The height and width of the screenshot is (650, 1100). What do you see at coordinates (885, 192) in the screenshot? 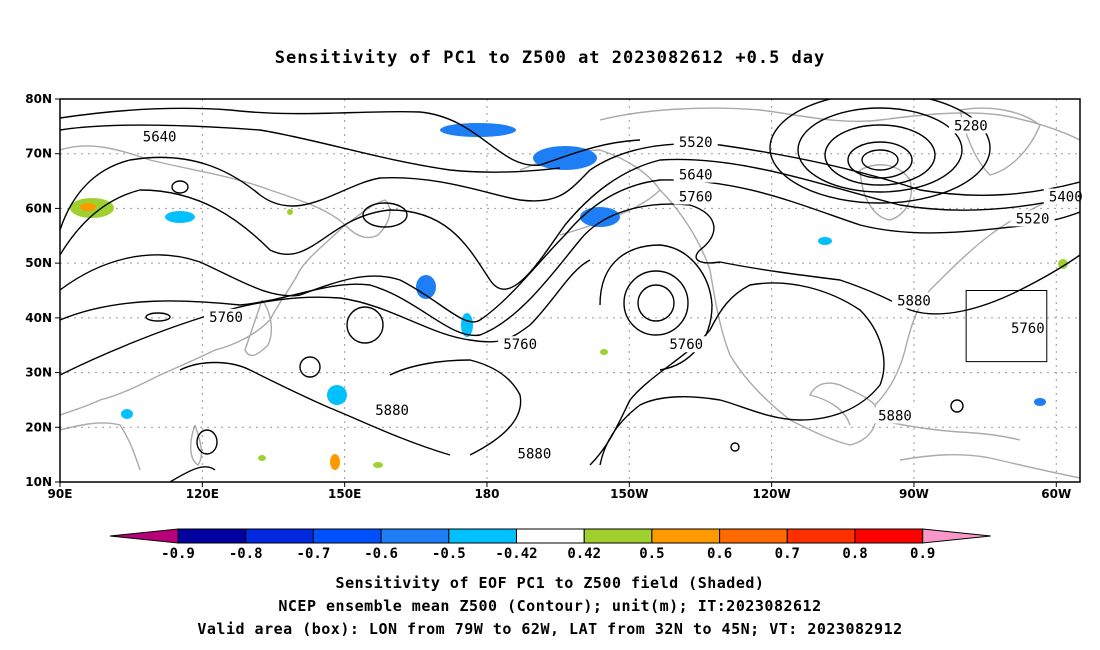
I see `coast-hudson` at bounding box center [885, 192].